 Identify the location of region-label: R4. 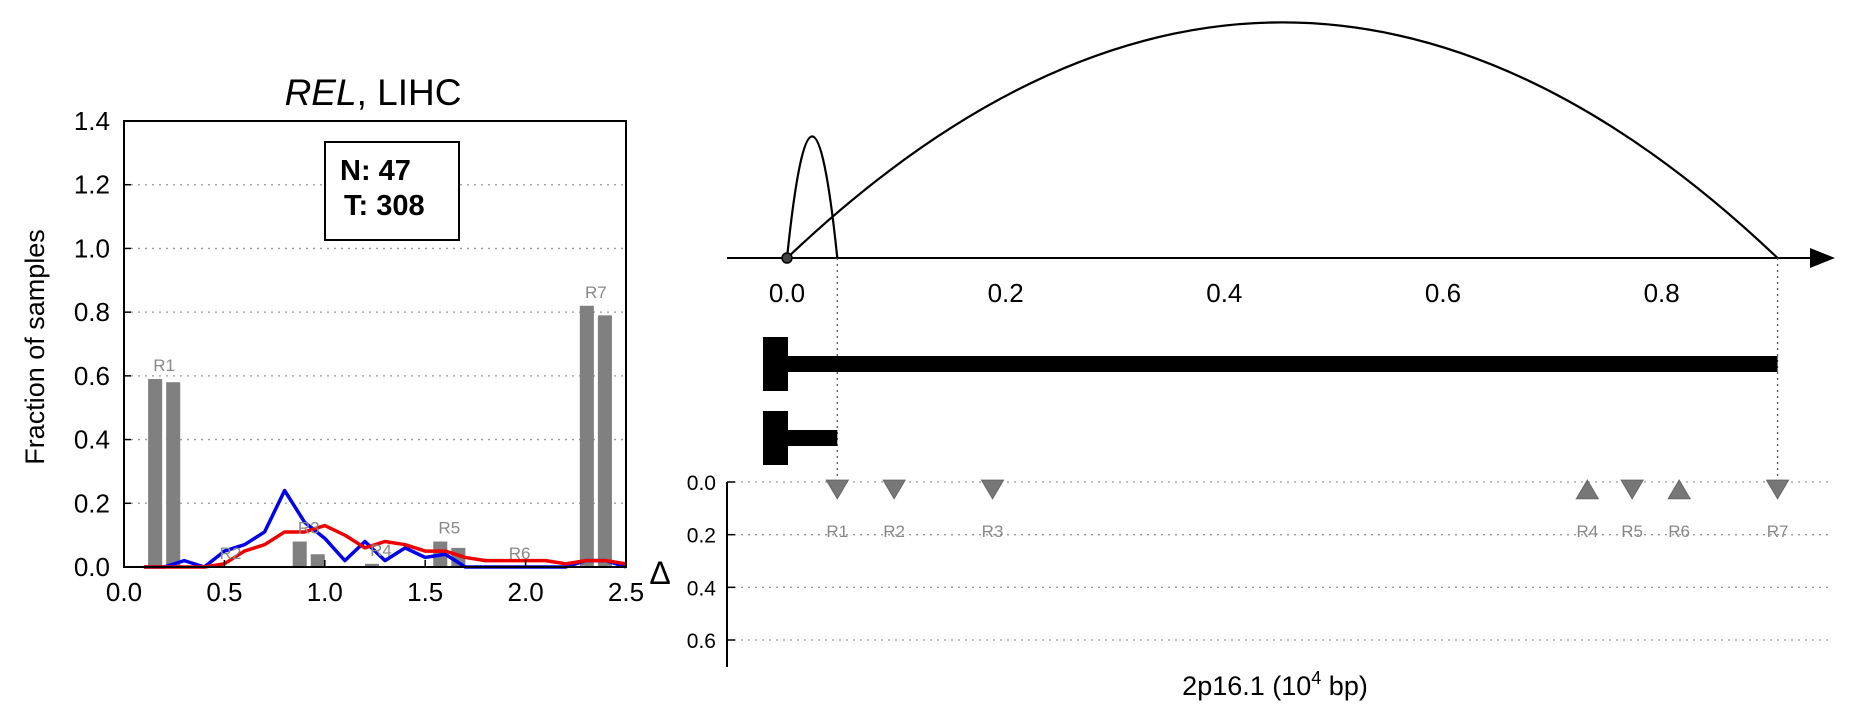
(1587, 531).